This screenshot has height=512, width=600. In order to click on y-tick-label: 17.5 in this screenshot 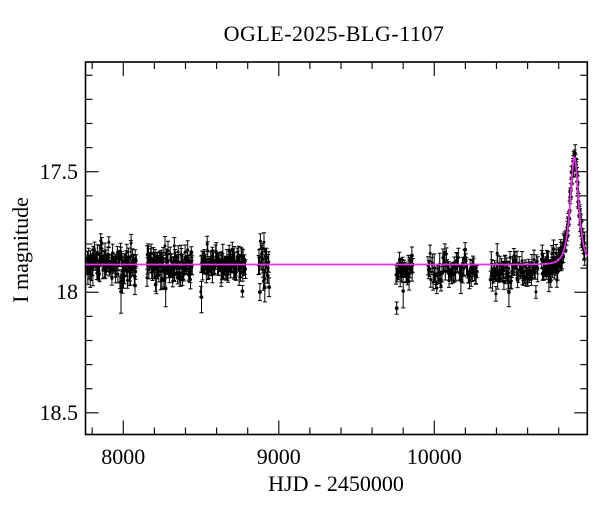, I will do `click(59, 171)`.